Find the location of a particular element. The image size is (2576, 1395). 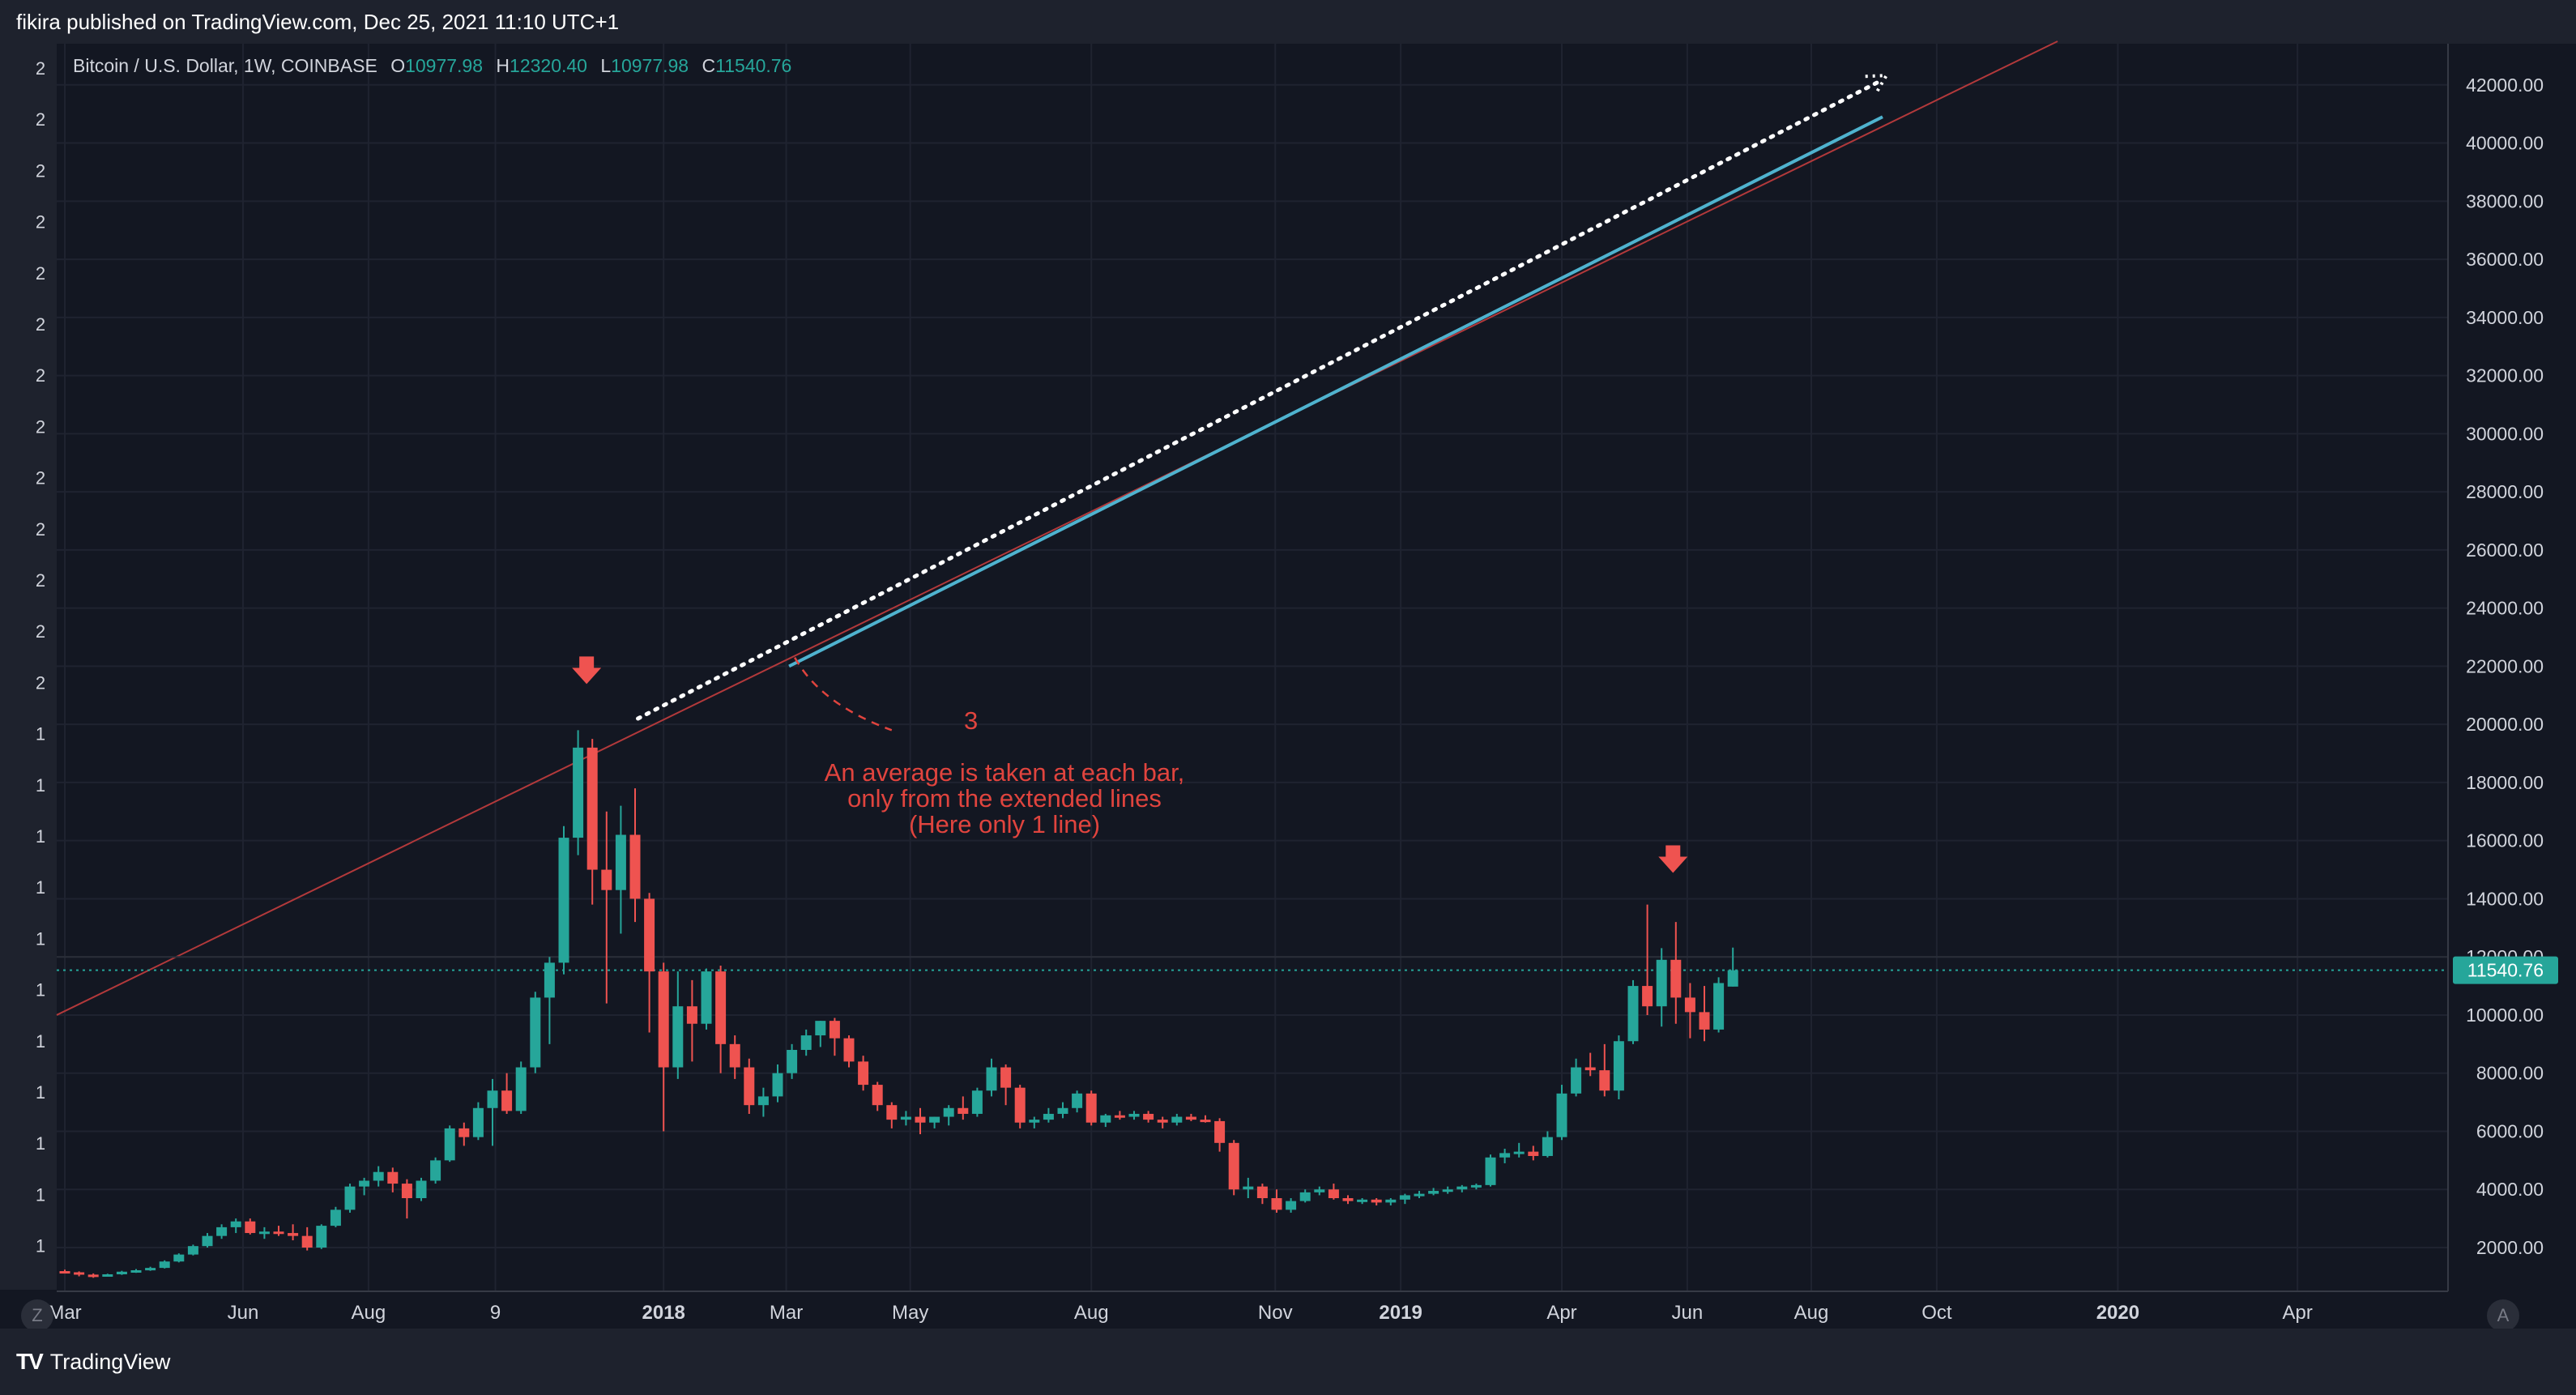

price-tick-label: 16000.00 is located at coordinates (2505, 840).